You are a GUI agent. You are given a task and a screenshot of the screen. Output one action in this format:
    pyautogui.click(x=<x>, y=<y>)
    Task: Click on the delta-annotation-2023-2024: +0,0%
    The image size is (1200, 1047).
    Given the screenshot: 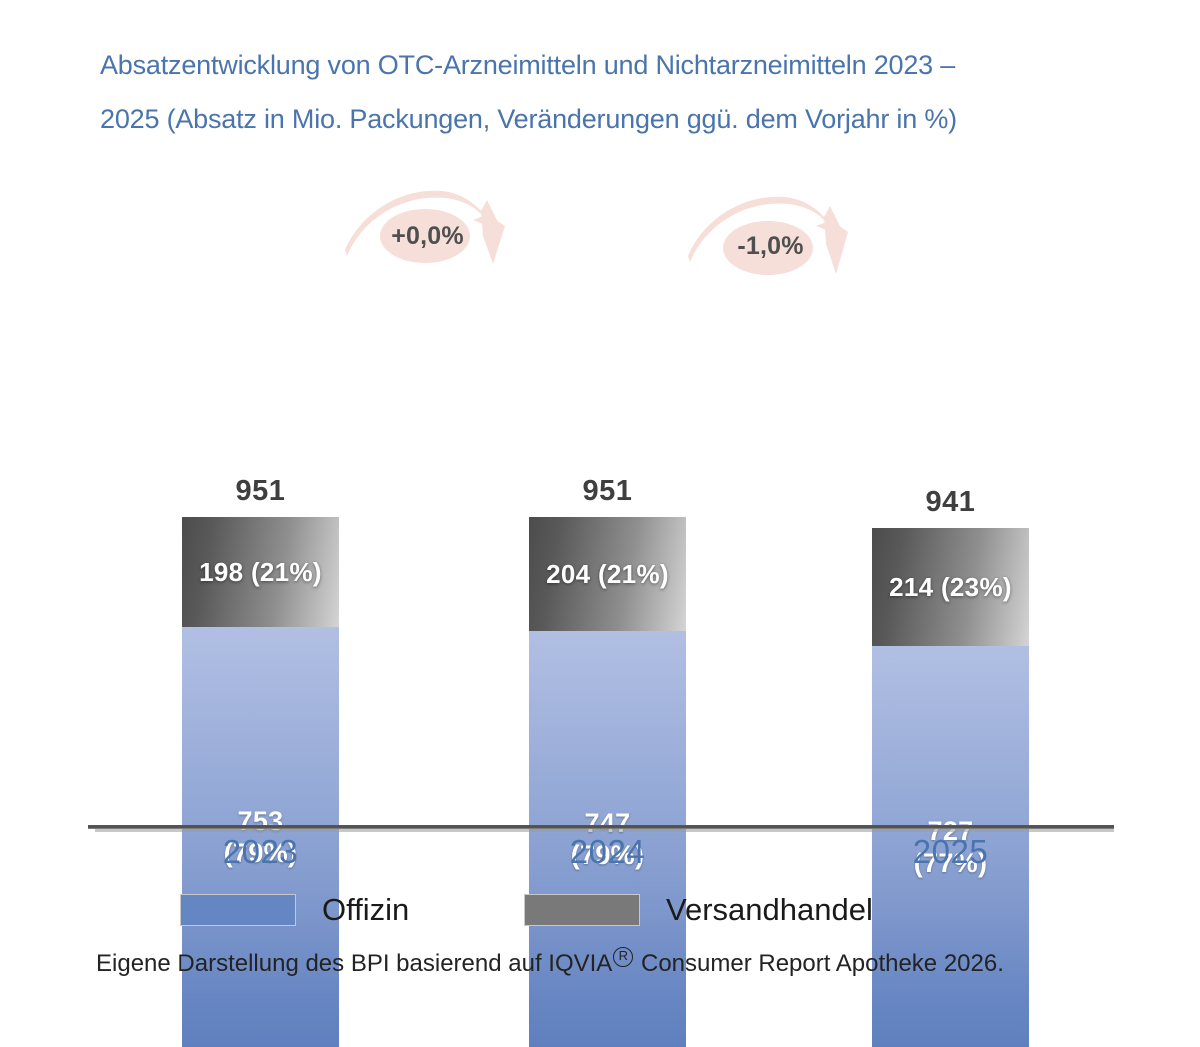 What is the action you would take?
    pyautogui.click(x=427, y=227)
    